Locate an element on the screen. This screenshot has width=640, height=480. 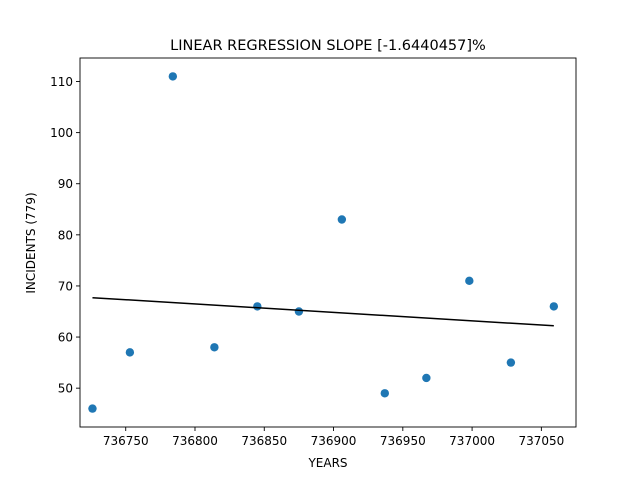
x-tick-label: 737000 is located at coordinates (472, 441).